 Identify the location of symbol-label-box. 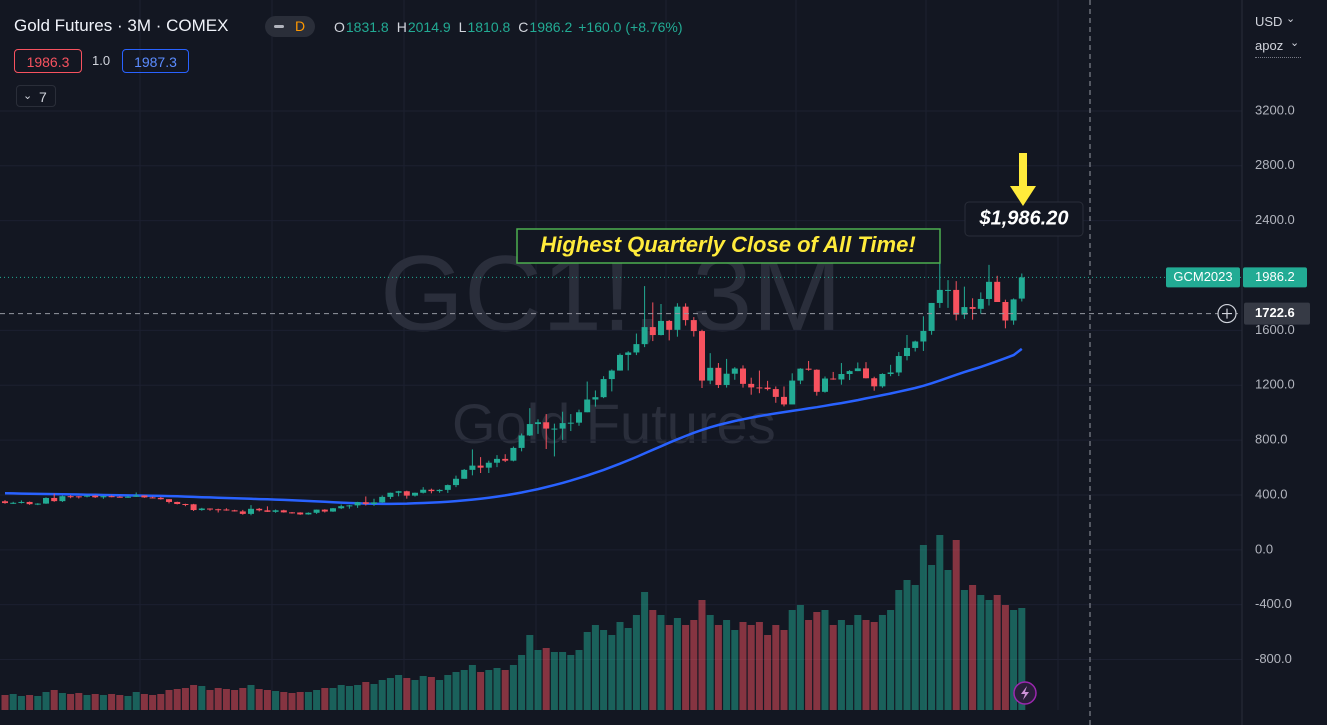
(1203, 277).